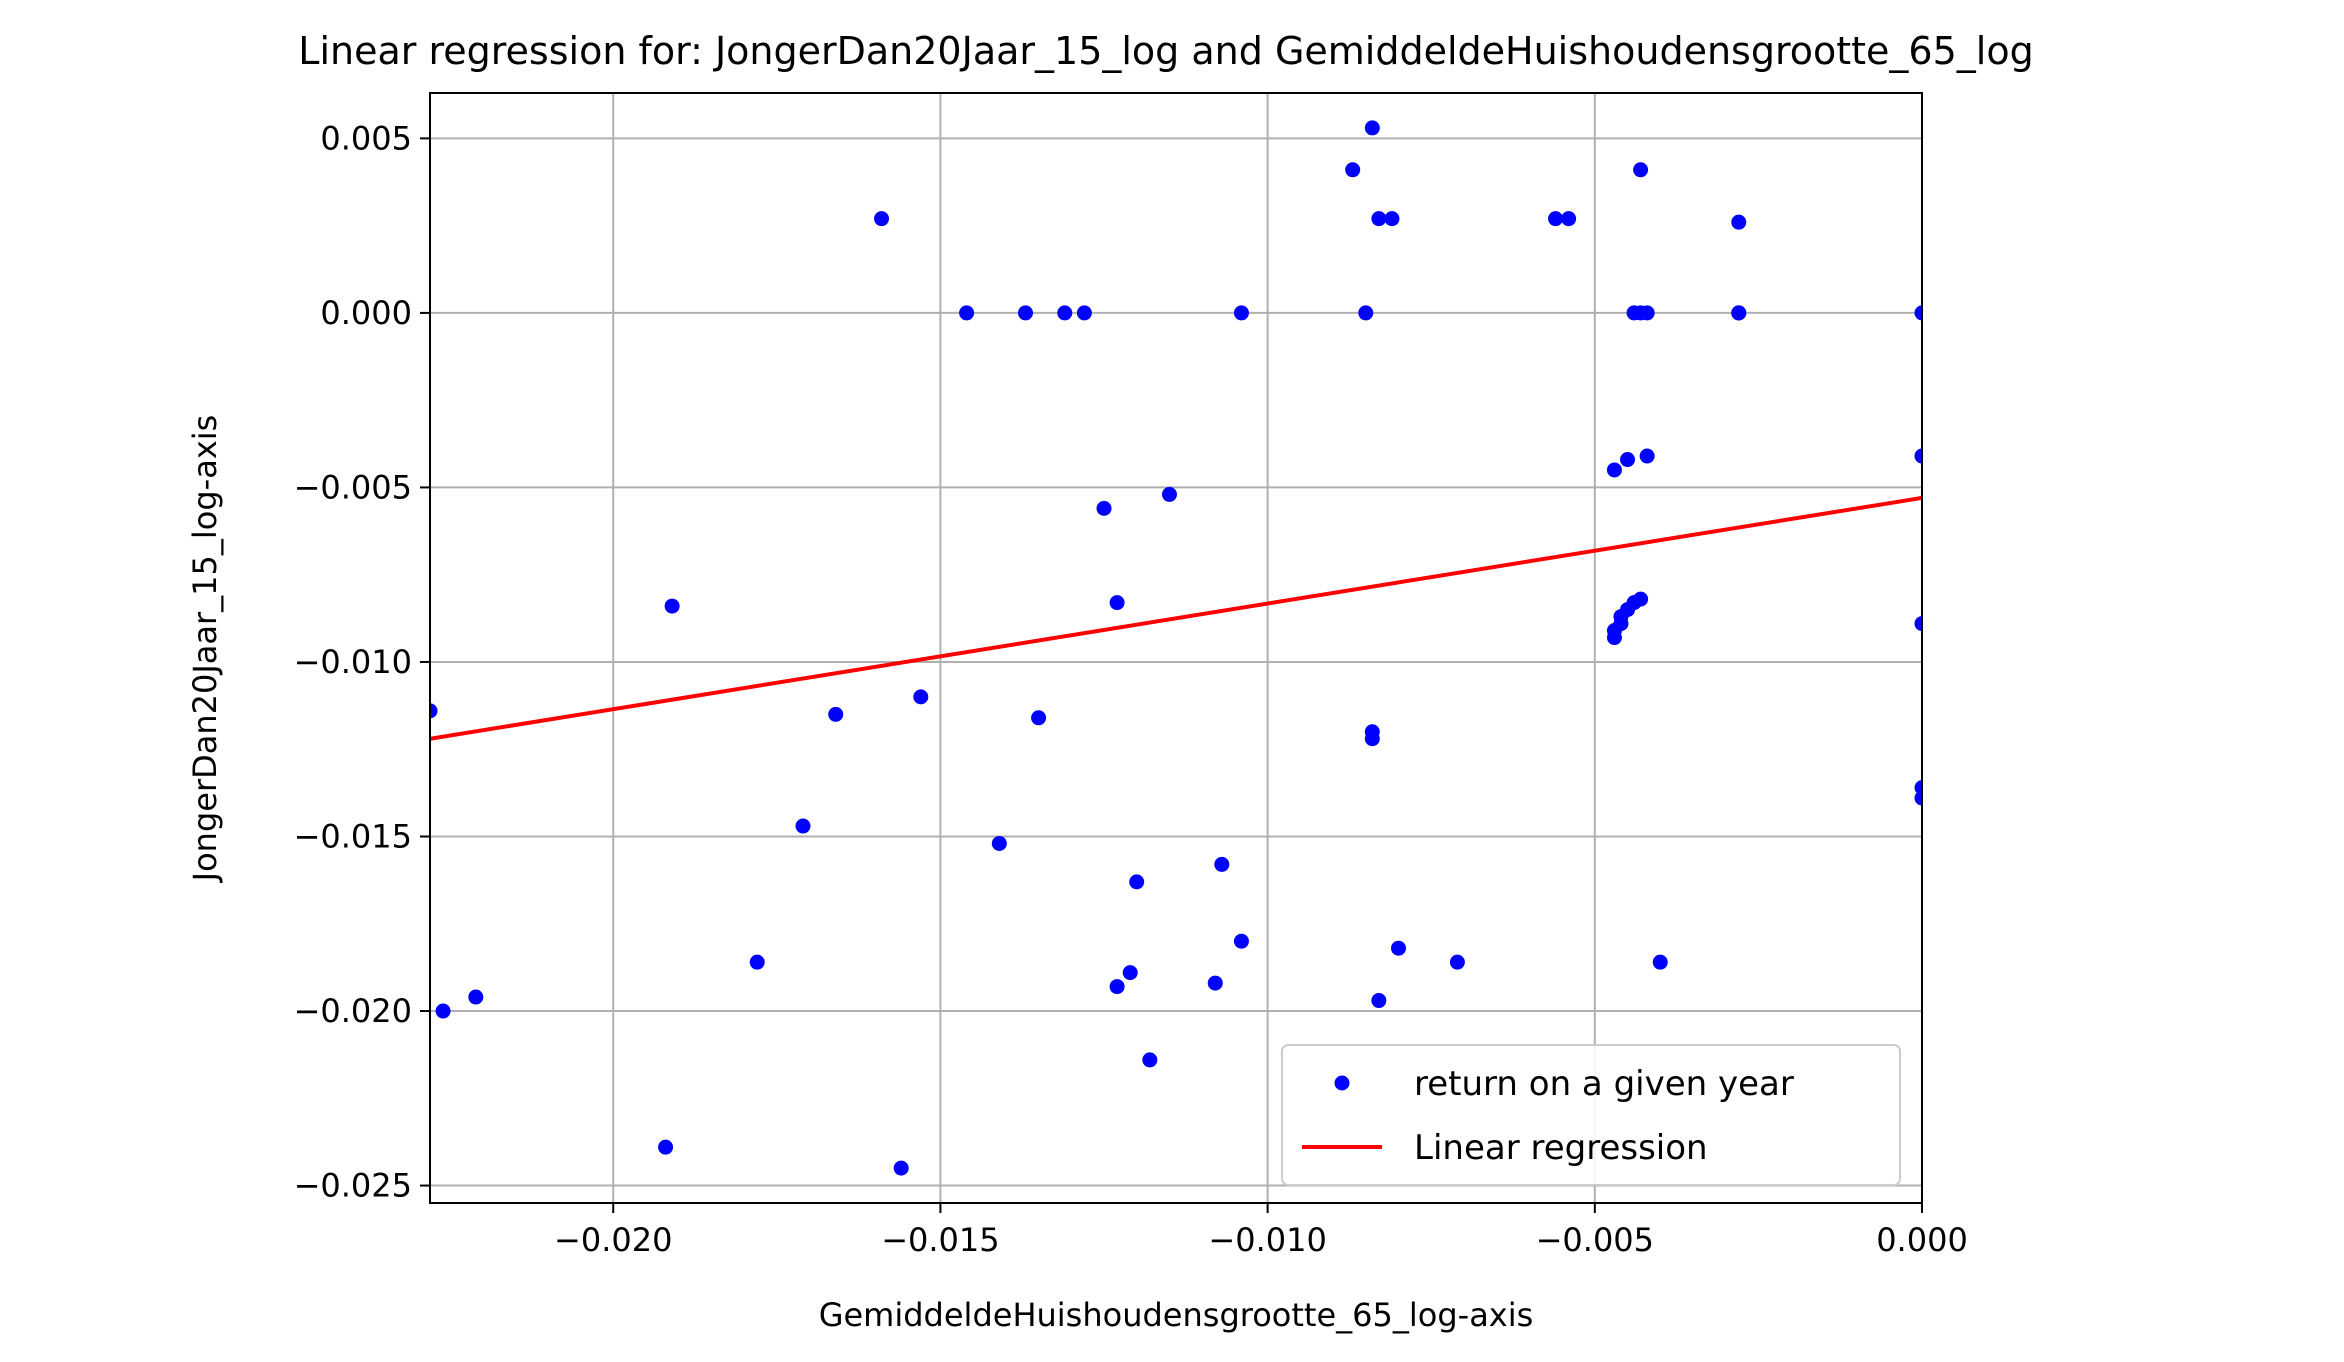 Image resolution: width=2344 pixels, height=1362 pixels. Describe the element at coordinates (1604, 1084) in the screenshot. I see `legend-label: return on a given year` at that location.